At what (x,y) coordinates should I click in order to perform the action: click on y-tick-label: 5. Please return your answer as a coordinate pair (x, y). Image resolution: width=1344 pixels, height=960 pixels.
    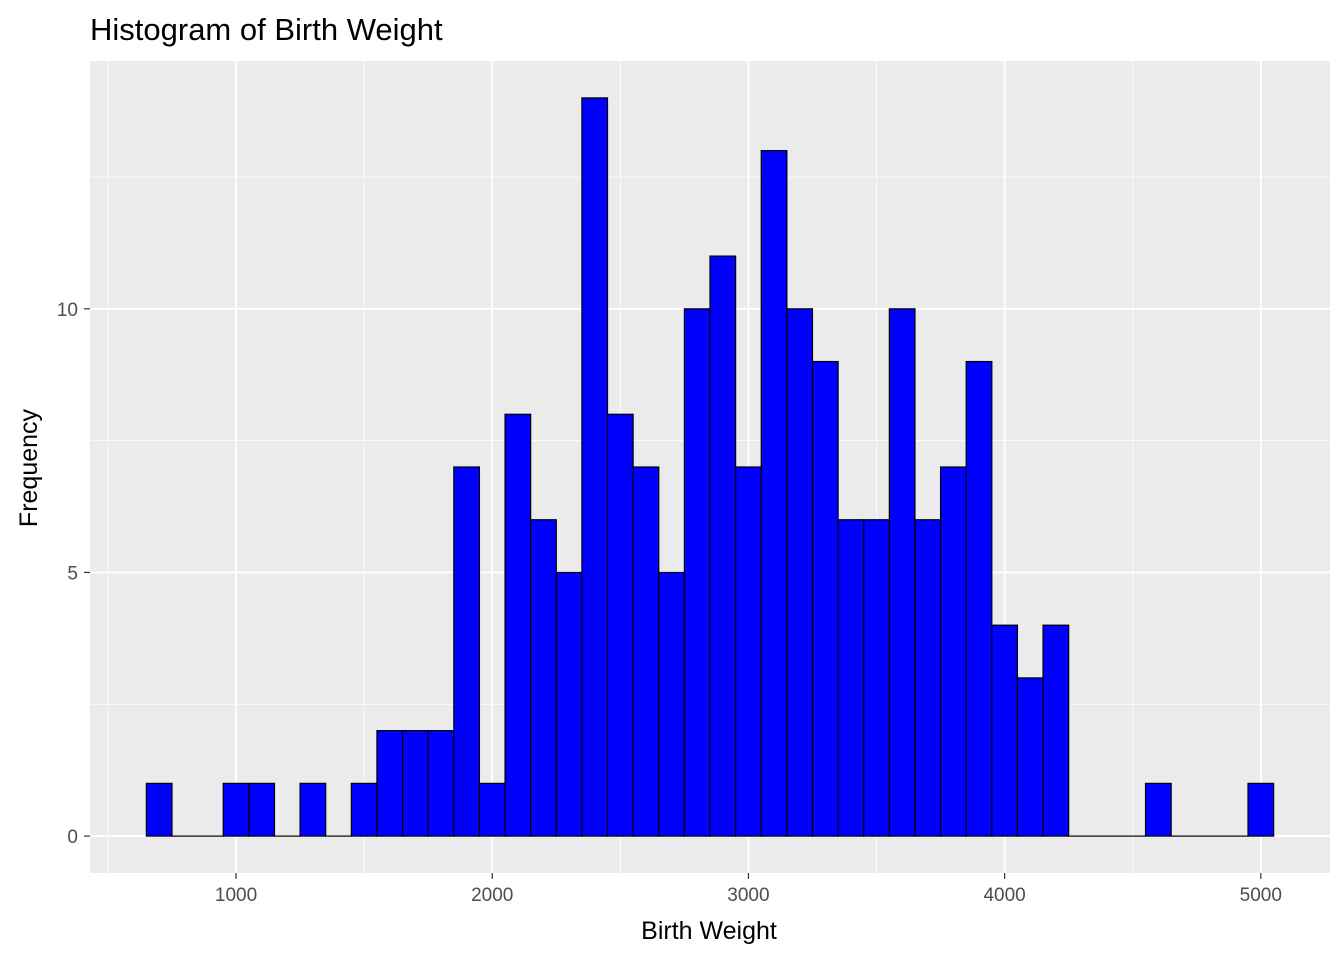
    Looking at the image, I should click on (72, 573).